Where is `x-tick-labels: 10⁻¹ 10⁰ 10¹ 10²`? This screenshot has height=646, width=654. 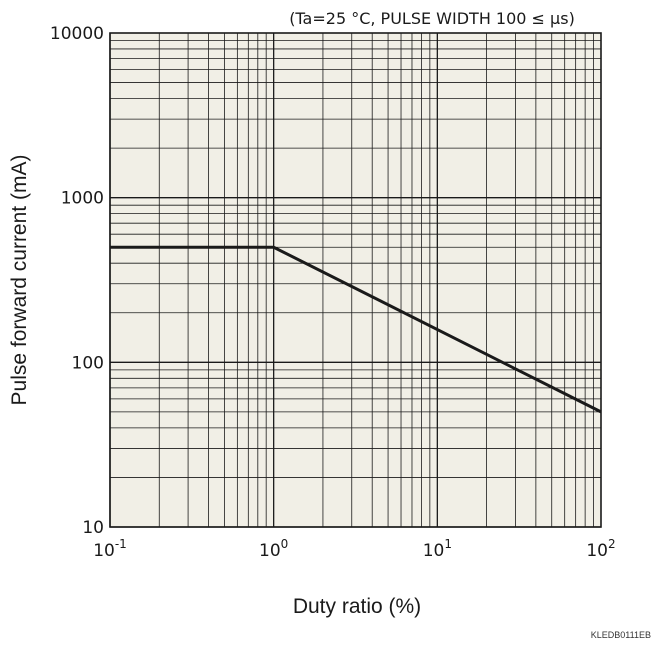
x-tick-labels: 10⁻¹ 10⁰ 10¹ 10² is located at coordinates (354, 549).